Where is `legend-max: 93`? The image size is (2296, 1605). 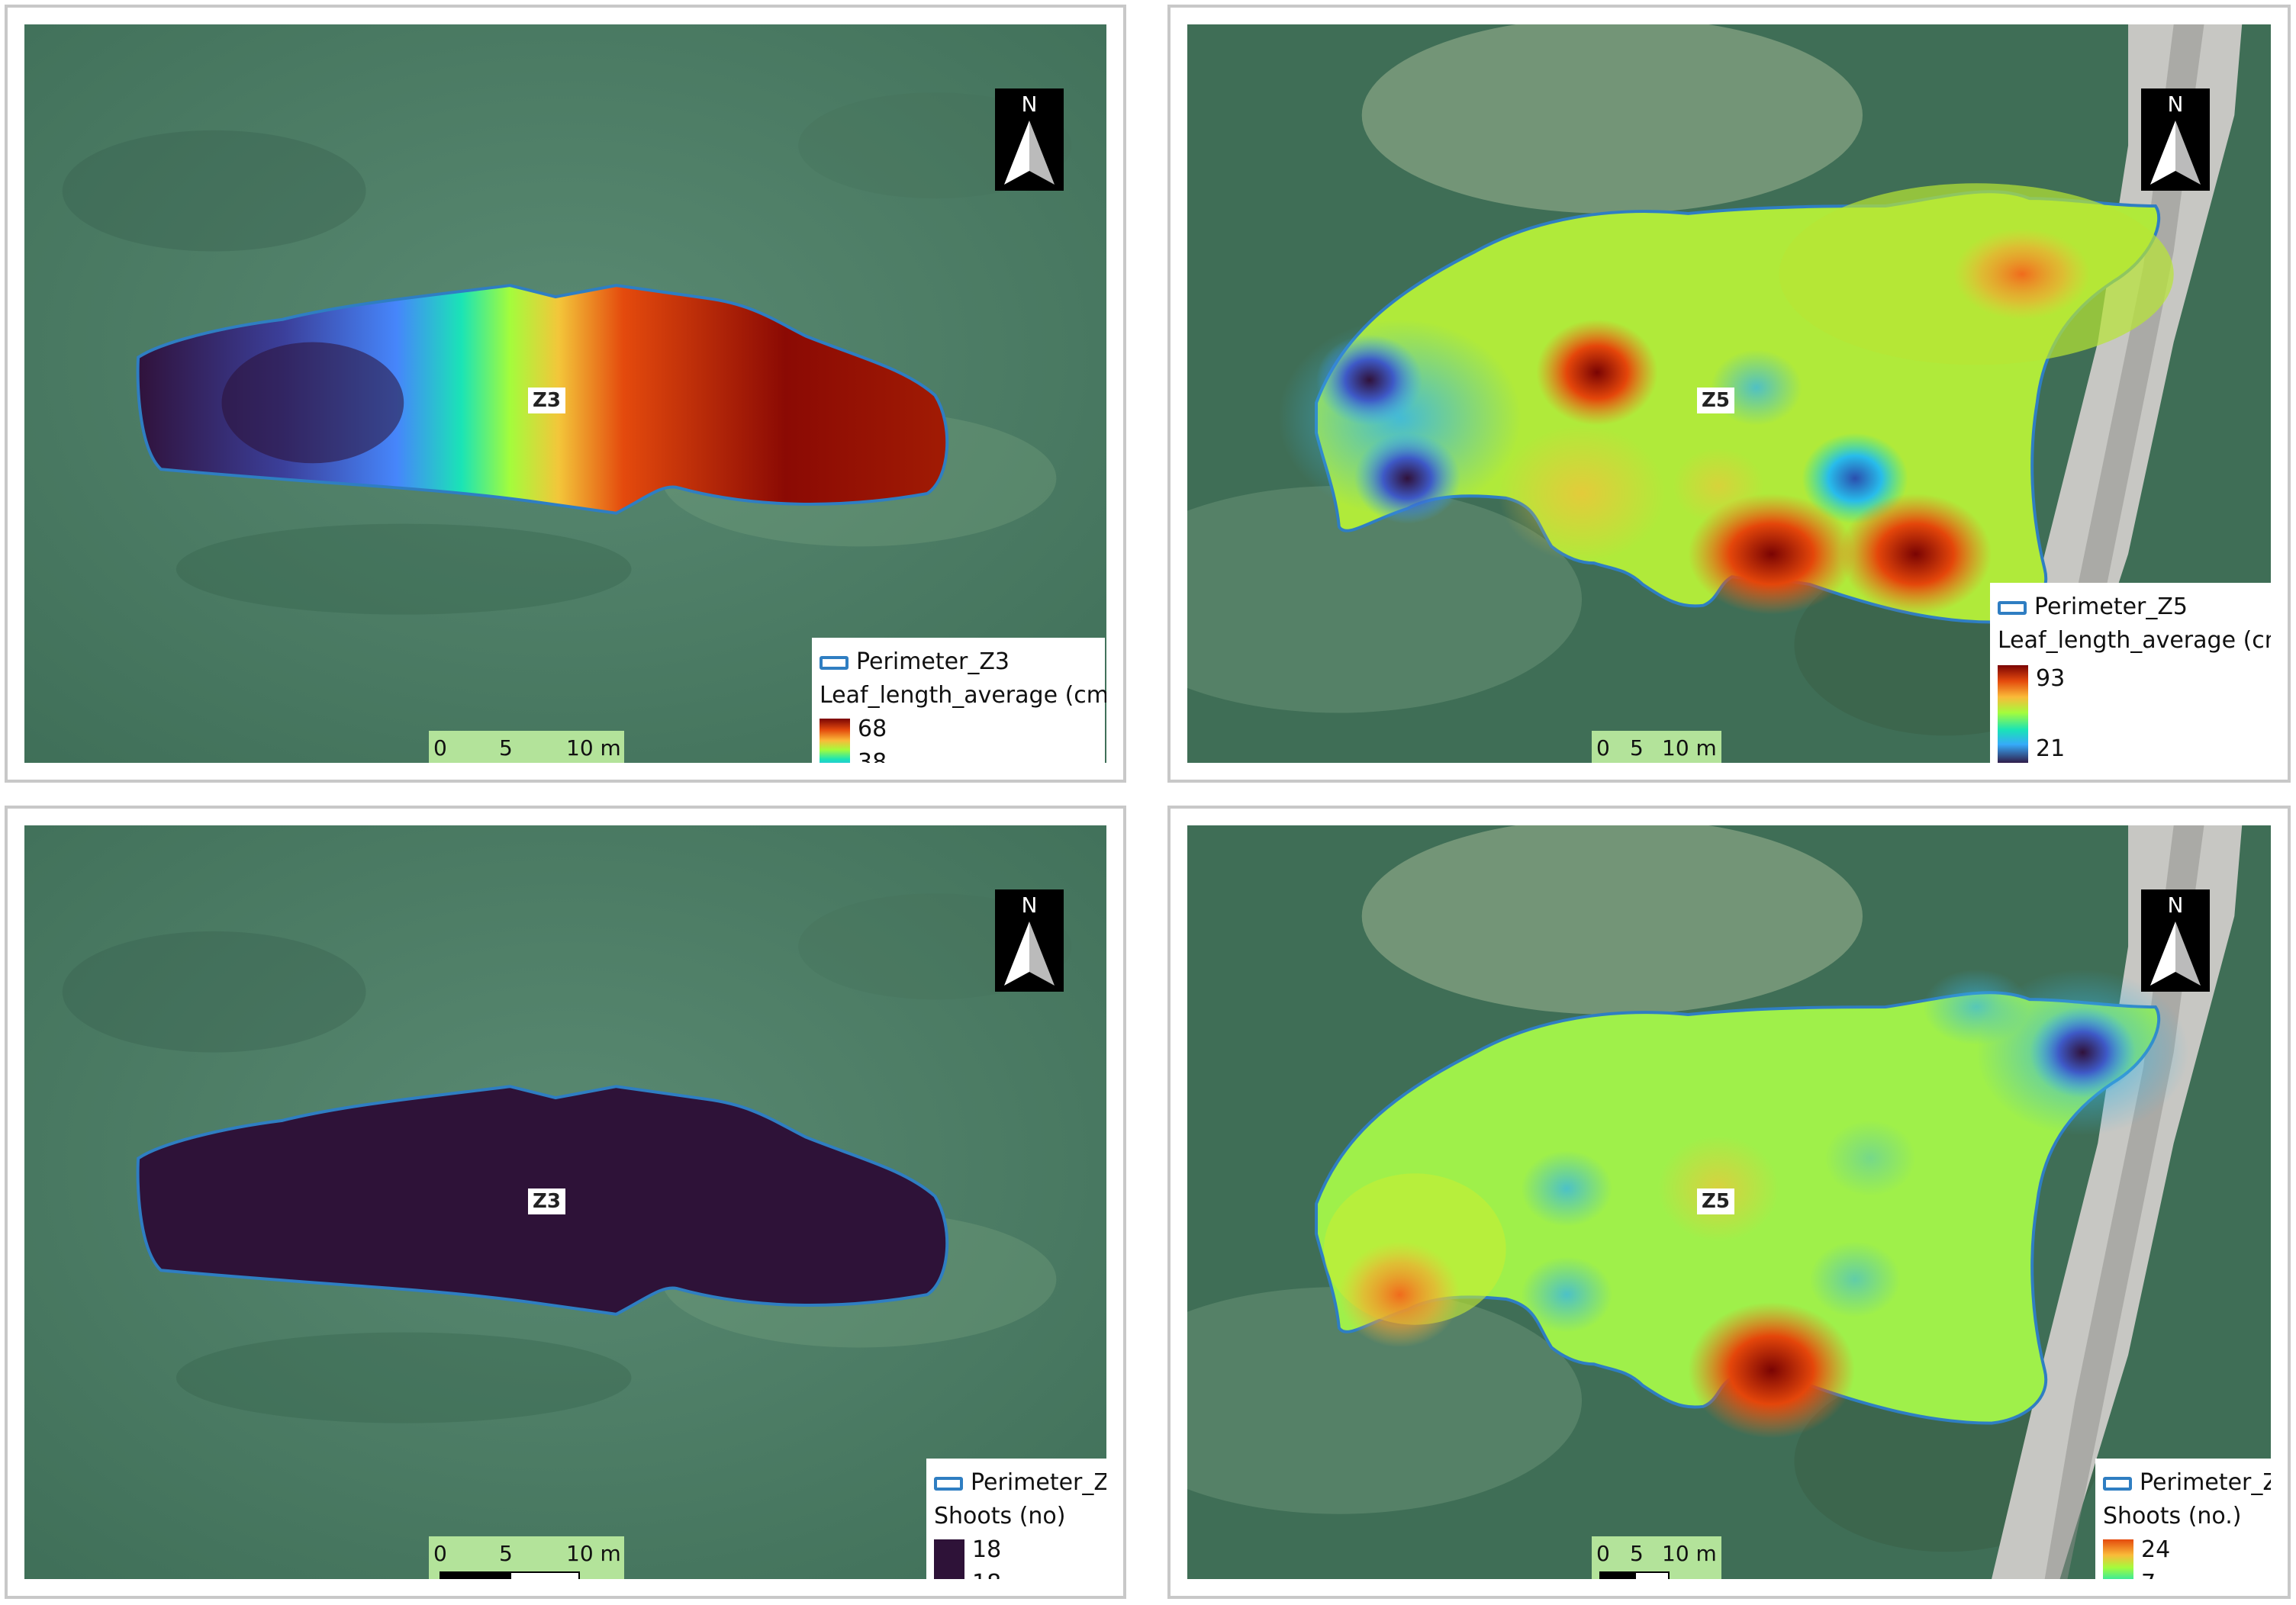
legend-max: 93 is located at coordinates (2051, 678).